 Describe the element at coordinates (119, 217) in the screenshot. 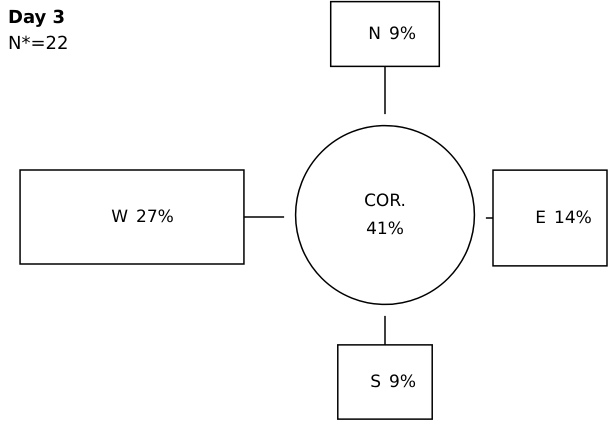

I see `category-label: W` at that location.